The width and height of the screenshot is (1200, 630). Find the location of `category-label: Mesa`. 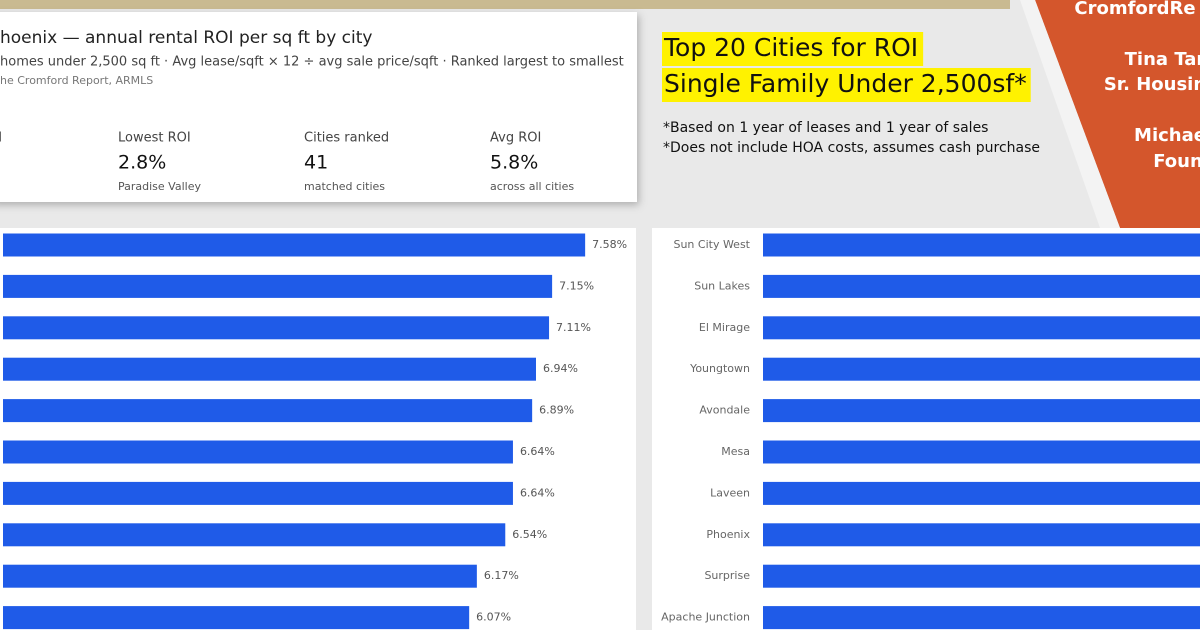

category-label: Mesa is located at coordinates (735, 451).